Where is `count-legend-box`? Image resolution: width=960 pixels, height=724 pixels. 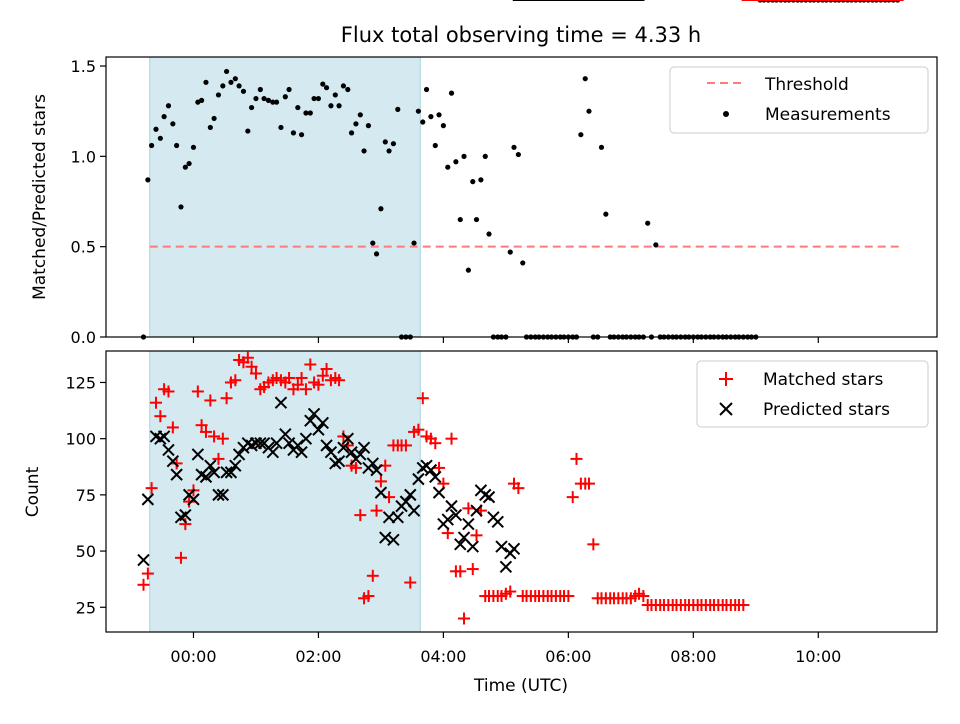
count-legend-box is located at coordinates (812, 394).